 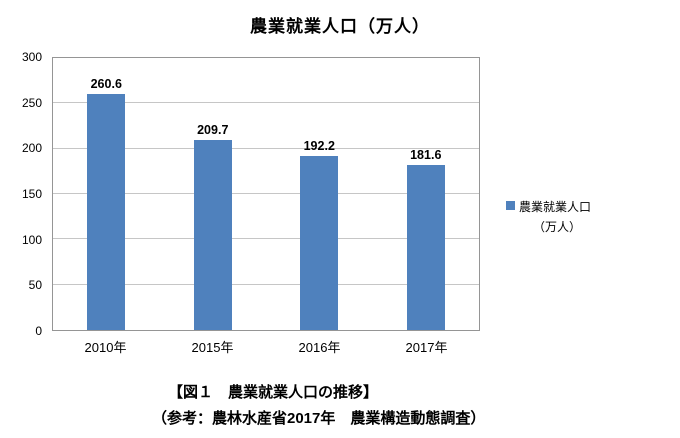 What do you see at coordinates (31, 194) in the screenshot?
I see `y-tick-label: 150` at bounding box center [31, 194].